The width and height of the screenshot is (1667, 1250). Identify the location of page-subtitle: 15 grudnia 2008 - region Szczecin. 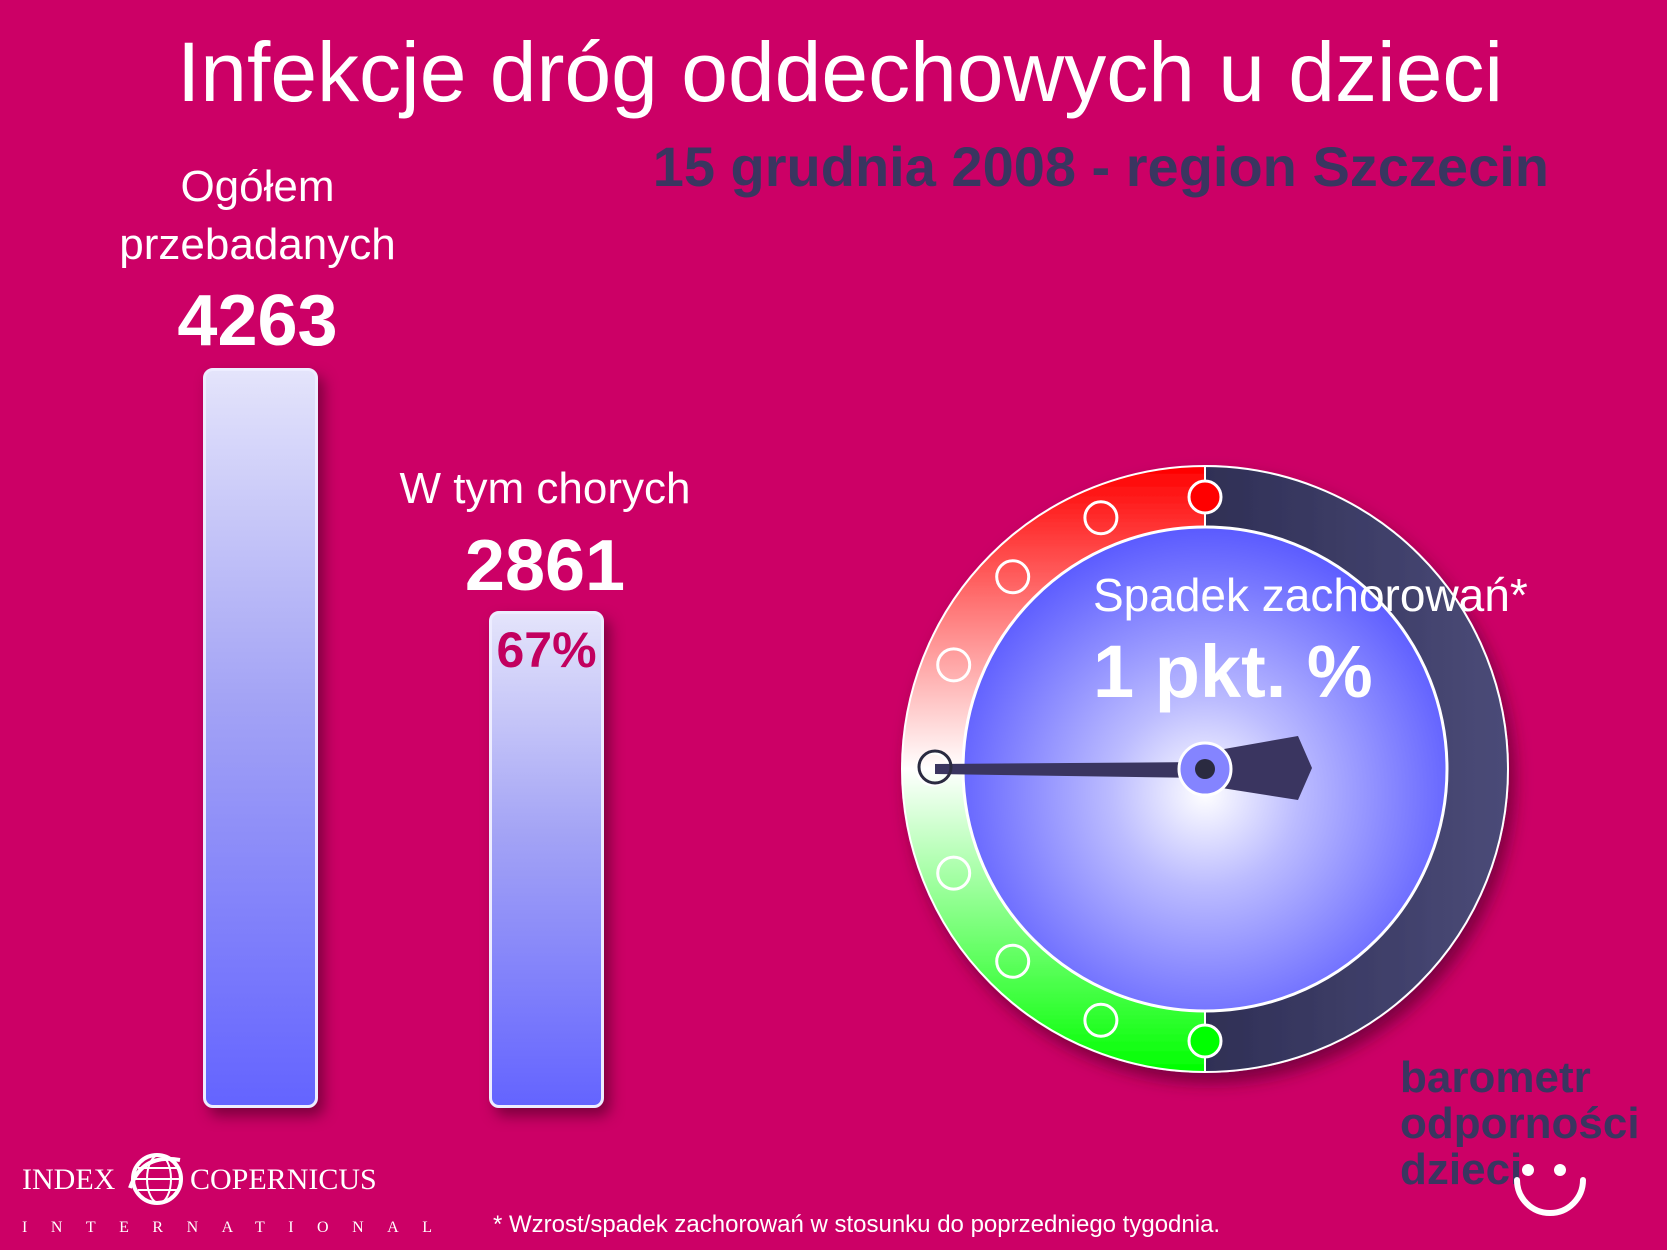
(1100, 166).